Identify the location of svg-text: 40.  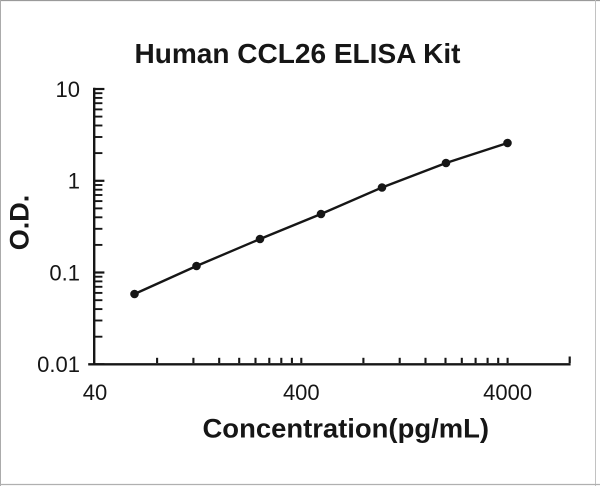
(95, 392).